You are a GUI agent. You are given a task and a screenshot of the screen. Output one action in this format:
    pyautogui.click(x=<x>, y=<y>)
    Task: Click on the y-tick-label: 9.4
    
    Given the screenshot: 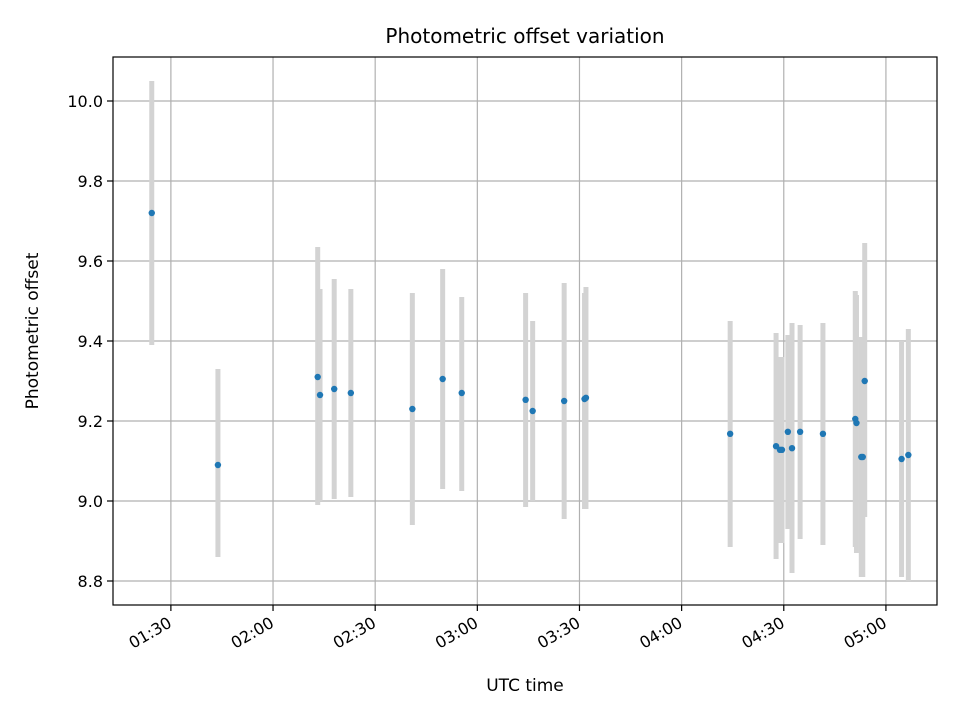 What is the action you would take?
    pyautogui.click(x=90, y=341)
    